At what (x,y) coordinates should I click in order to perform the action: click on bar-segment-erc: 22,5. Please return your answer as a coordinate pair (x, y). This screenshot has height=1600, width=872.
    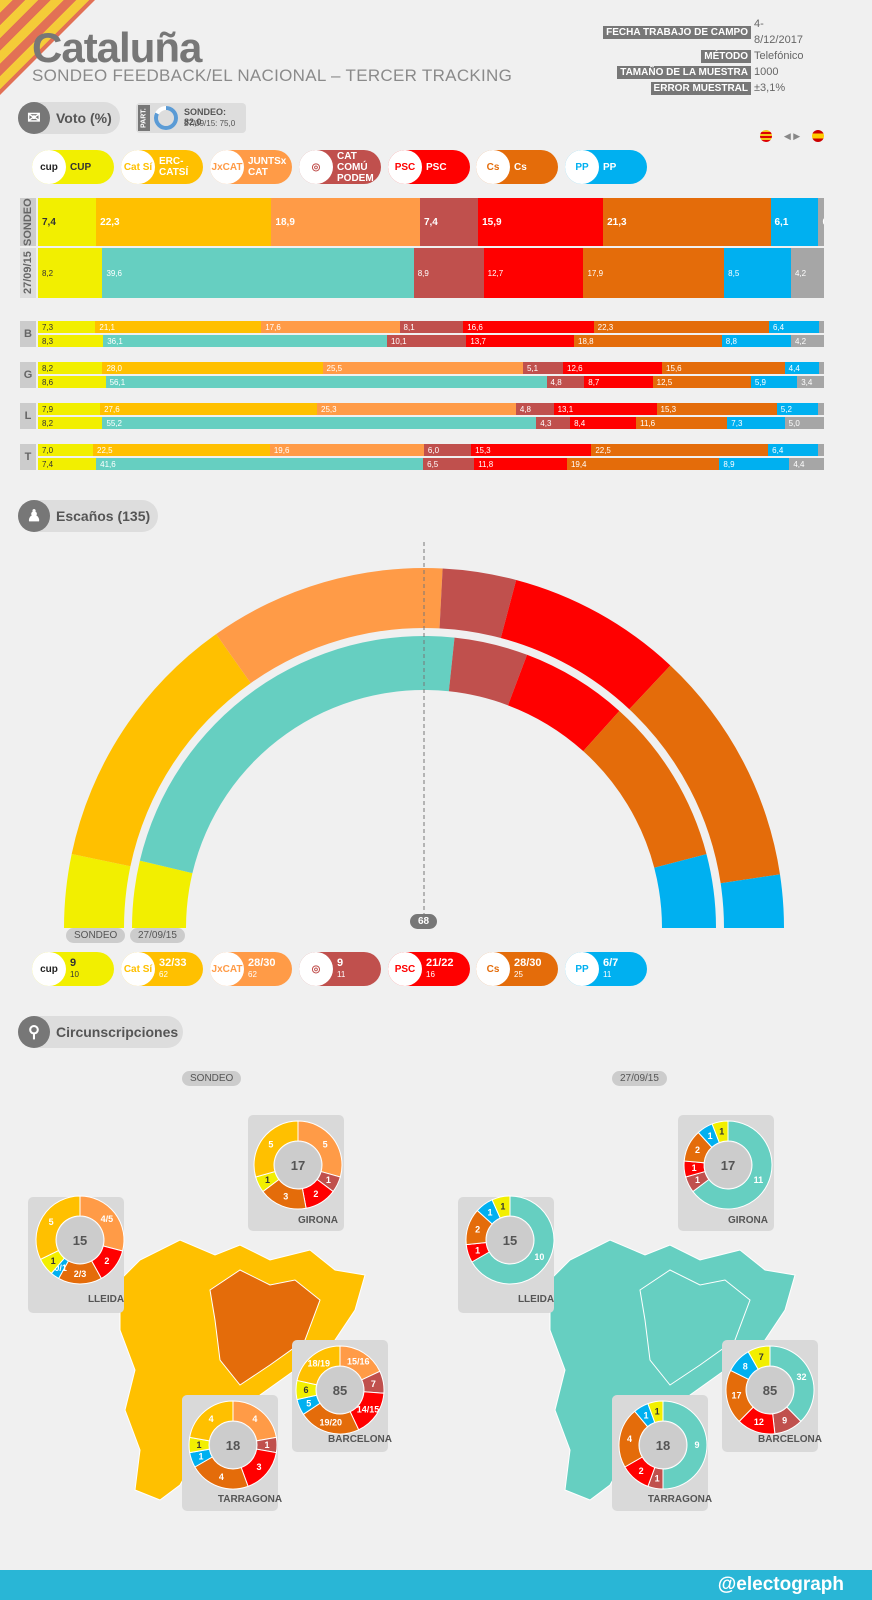
    Looking at the image, I should click on (181, 450).